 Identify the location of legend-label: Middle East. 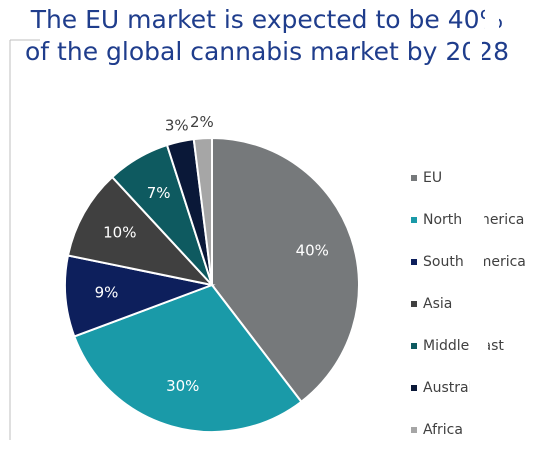
(463, 346).